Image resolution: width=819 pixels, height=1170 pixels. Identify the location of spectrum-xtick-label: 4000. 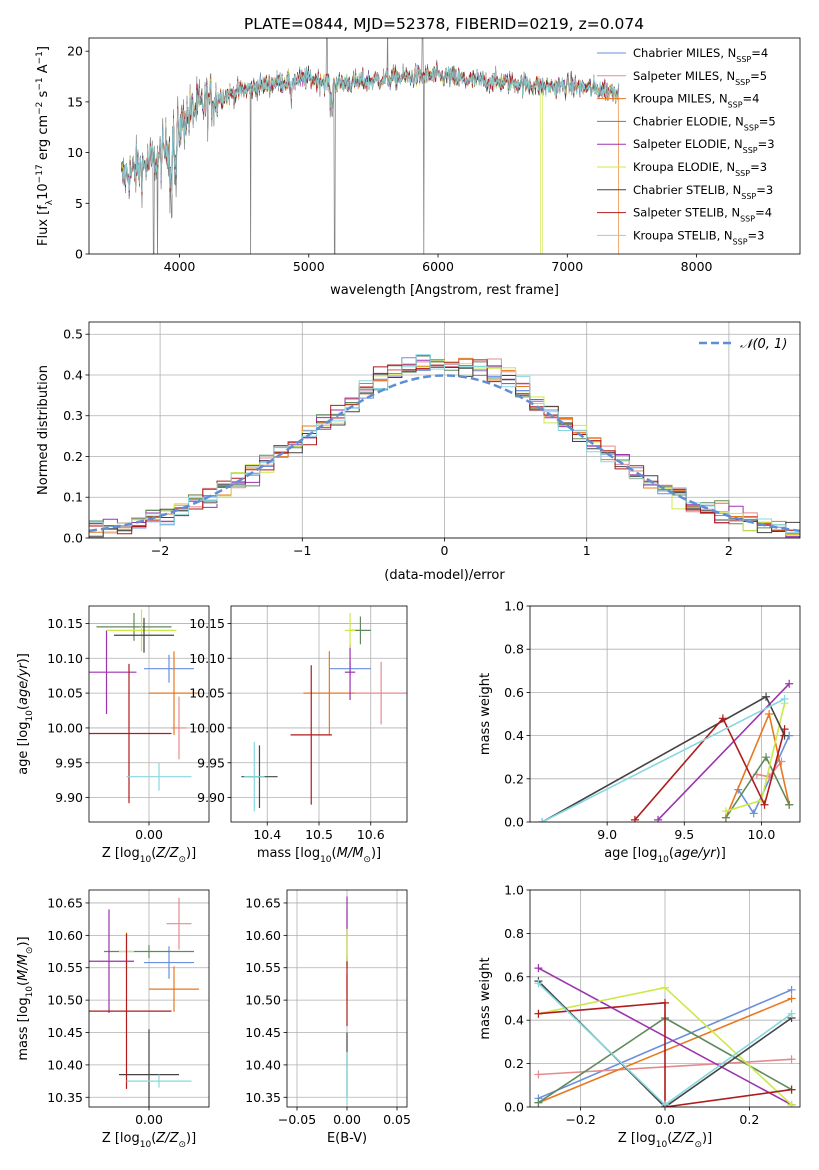
(180, 266).